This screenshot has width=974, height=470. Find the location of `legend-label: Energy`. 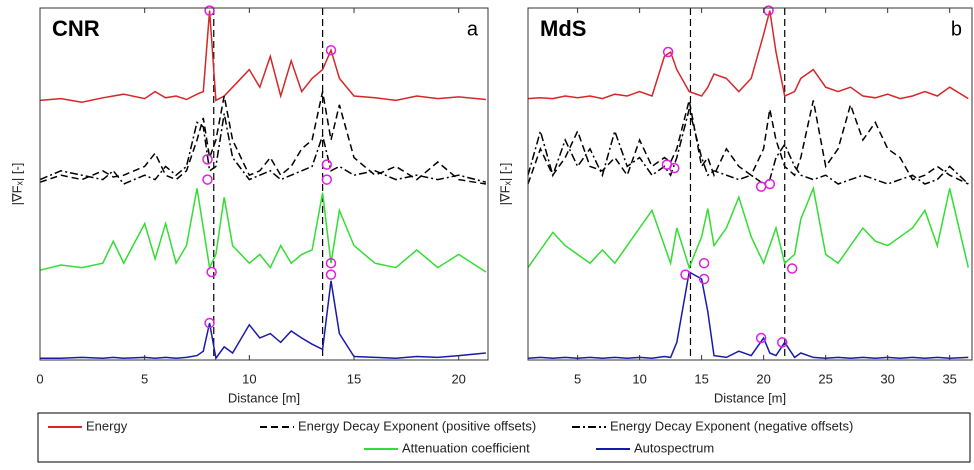

legend-label: Energy is located at coordinates (107, 425).